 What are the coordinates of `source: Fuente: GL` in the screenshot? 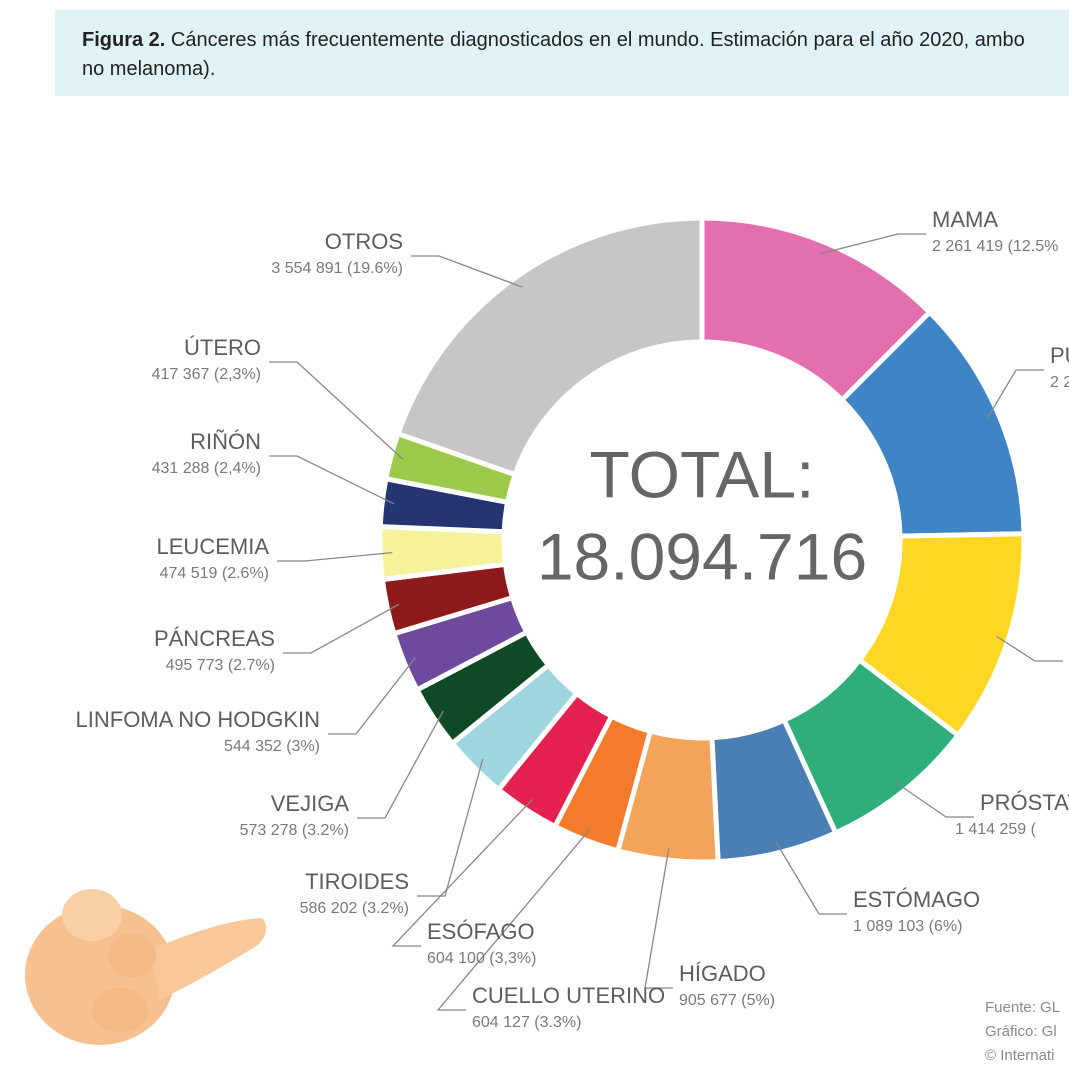 It's located at (1022, 1007).